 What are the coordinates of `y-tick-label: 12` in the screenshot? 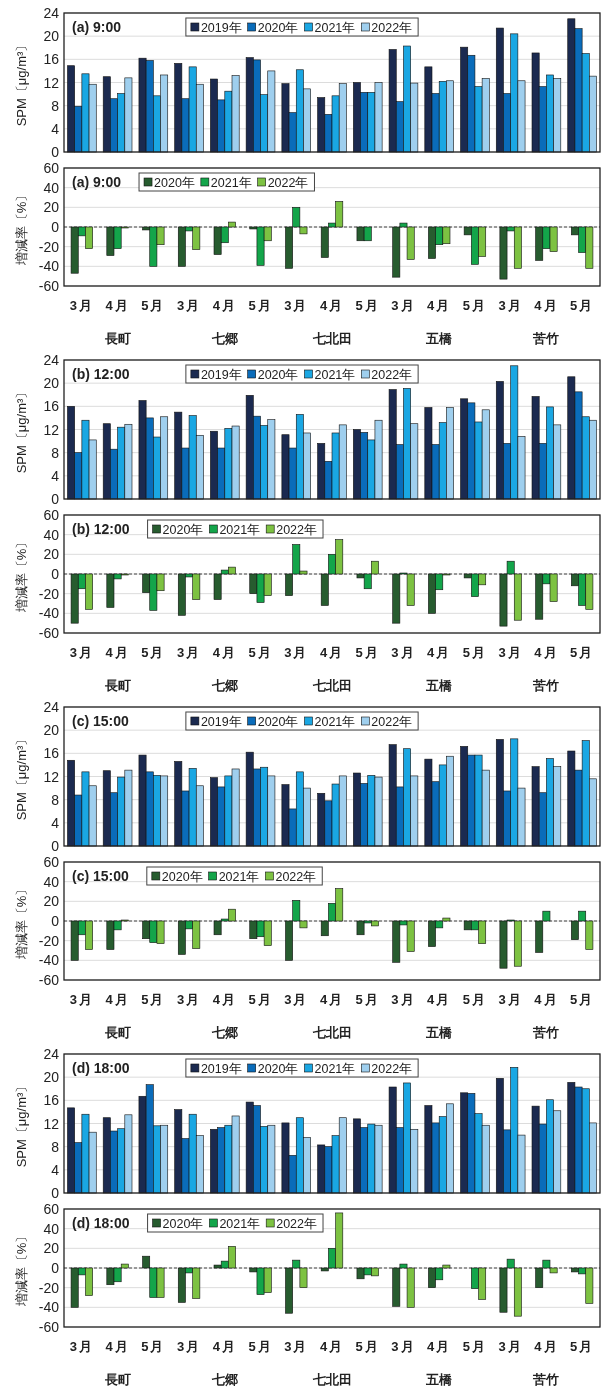 It's located at (51, 82).